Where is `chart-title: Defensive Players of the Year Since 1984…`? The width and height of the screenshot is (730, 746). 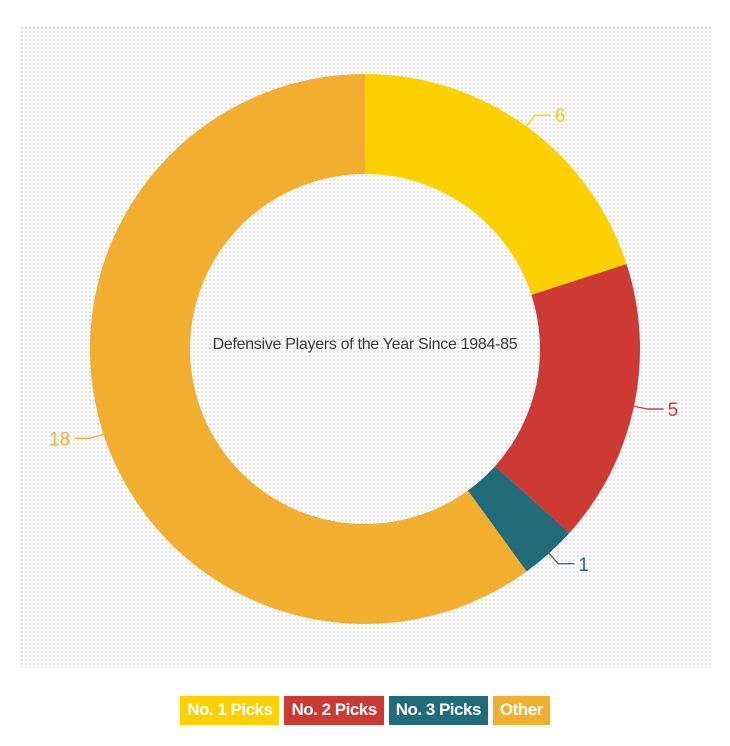 chart-title: Defensive Players of the Year Since 1984… is located at coordinates (365, 344).